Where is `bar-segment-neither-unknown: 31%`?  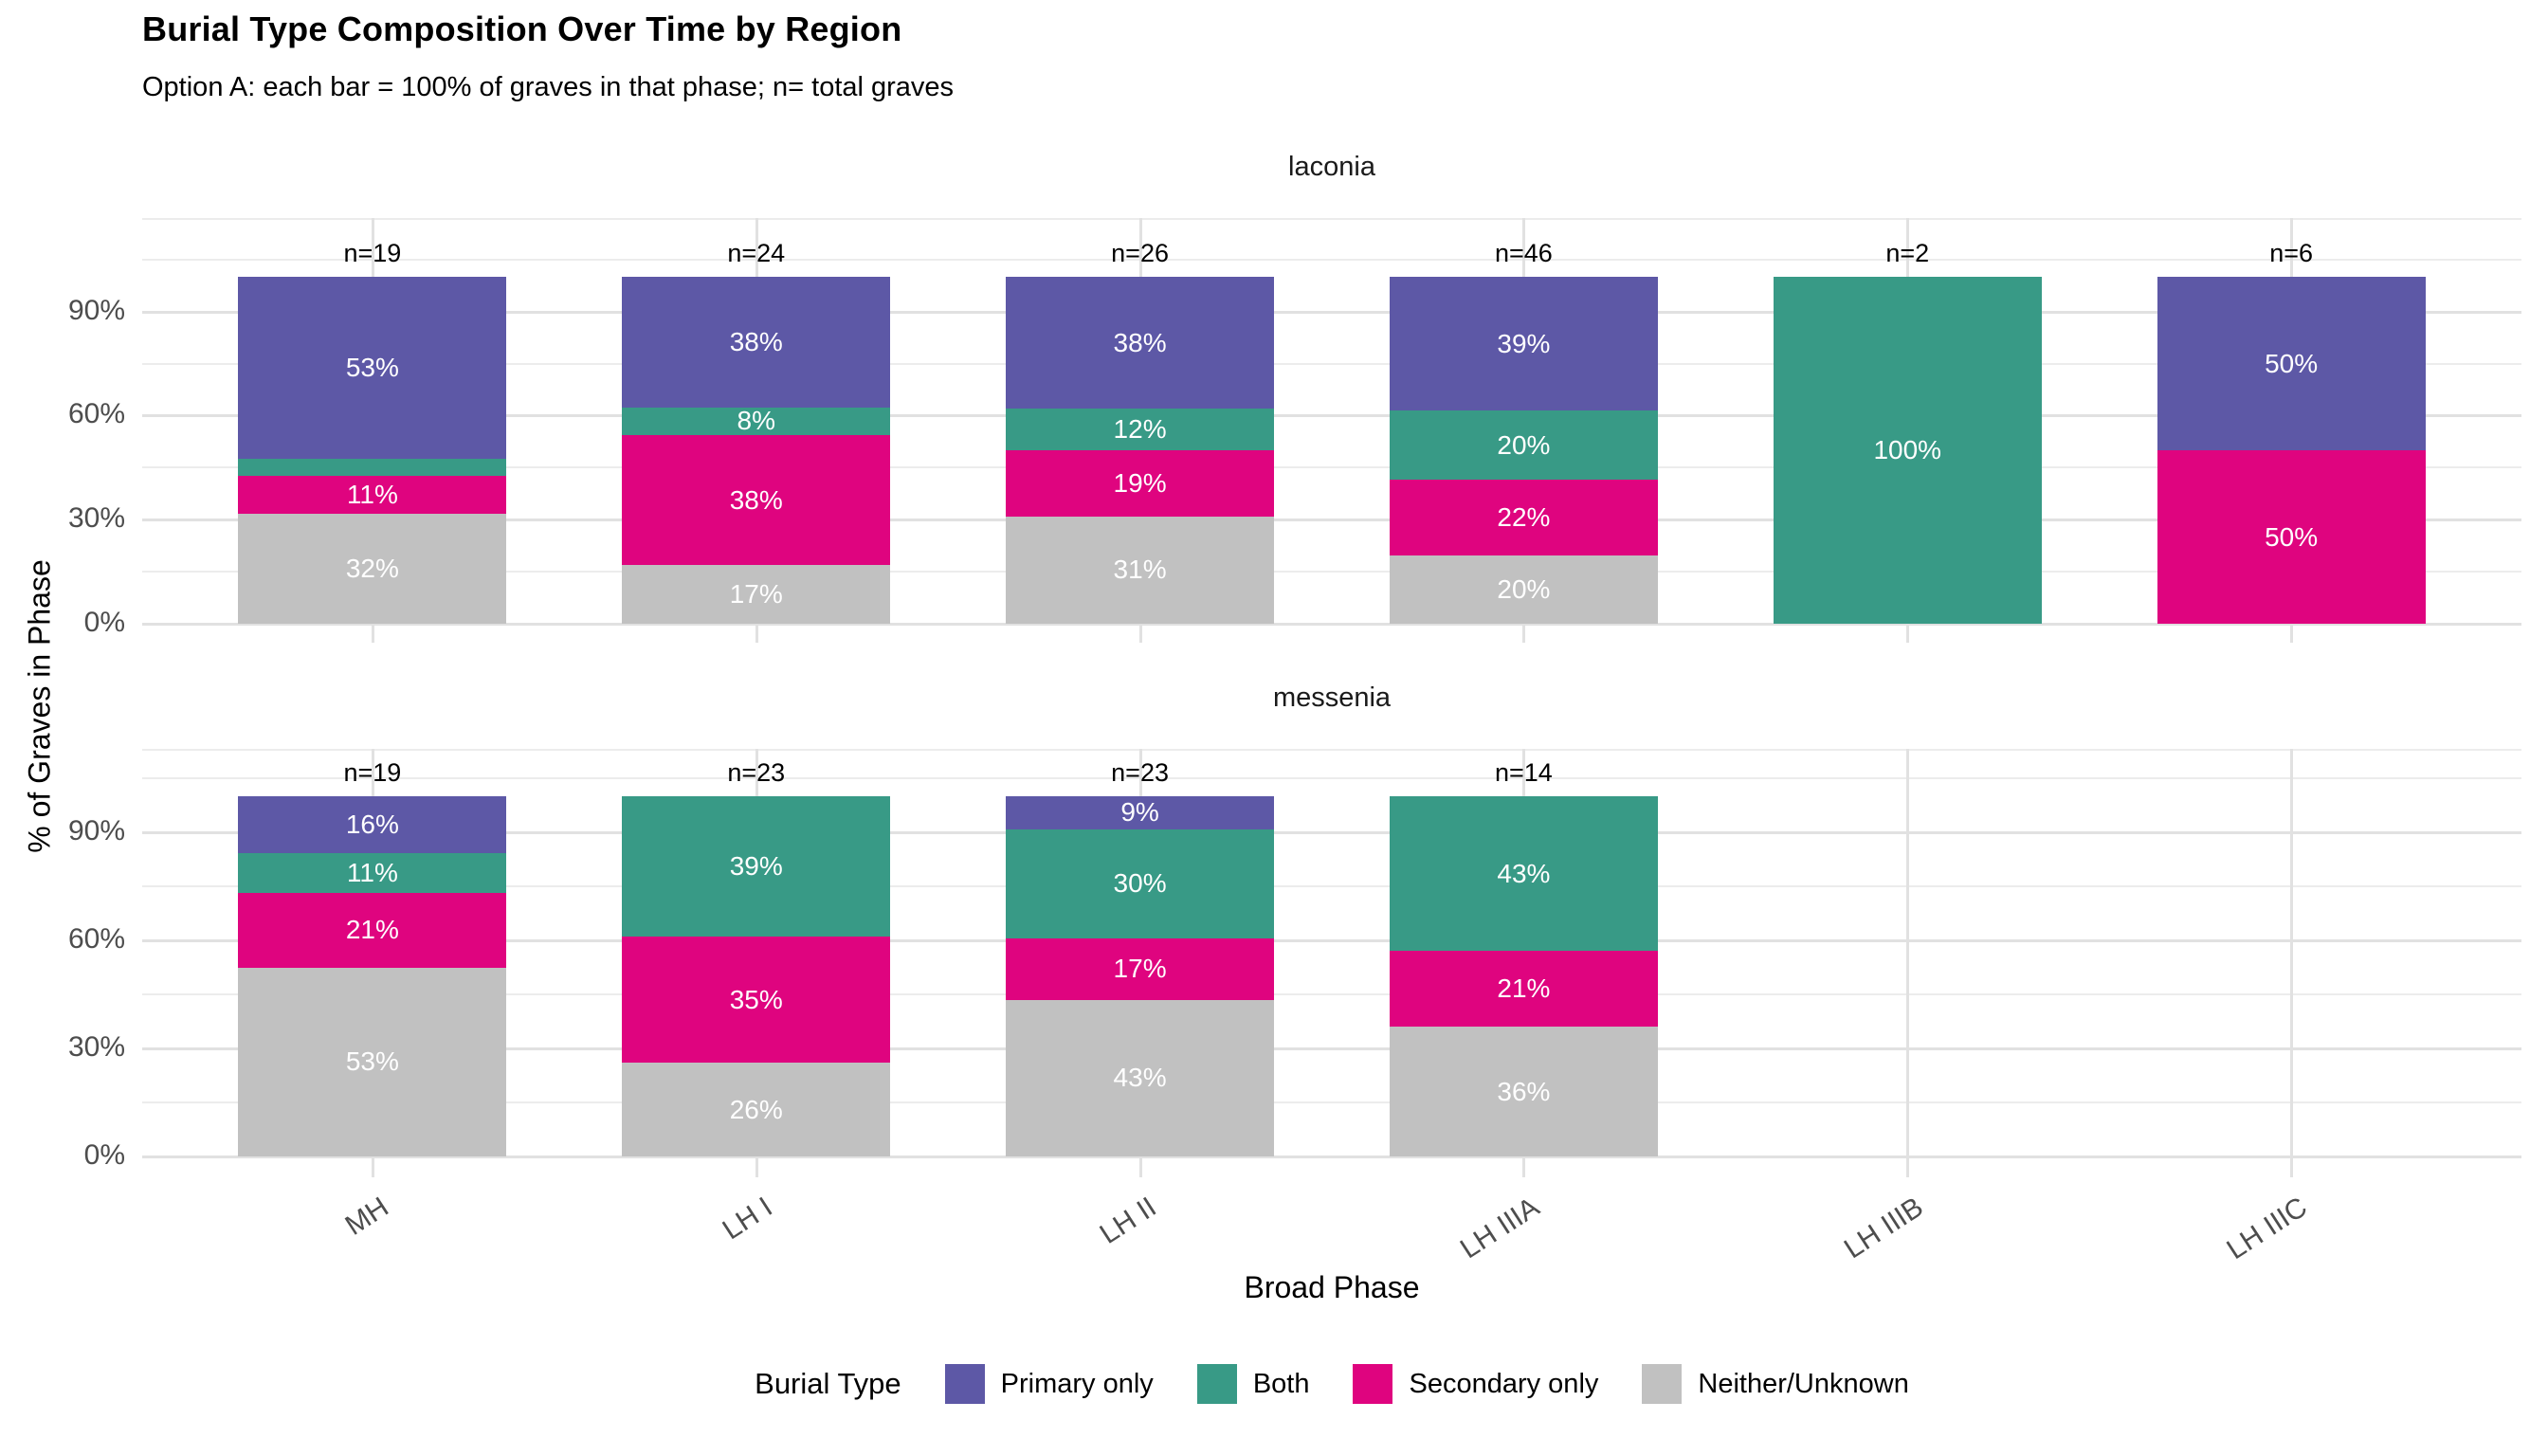
bar-segment-neither-unknown: 31% is located at coordinates (1140, 570).